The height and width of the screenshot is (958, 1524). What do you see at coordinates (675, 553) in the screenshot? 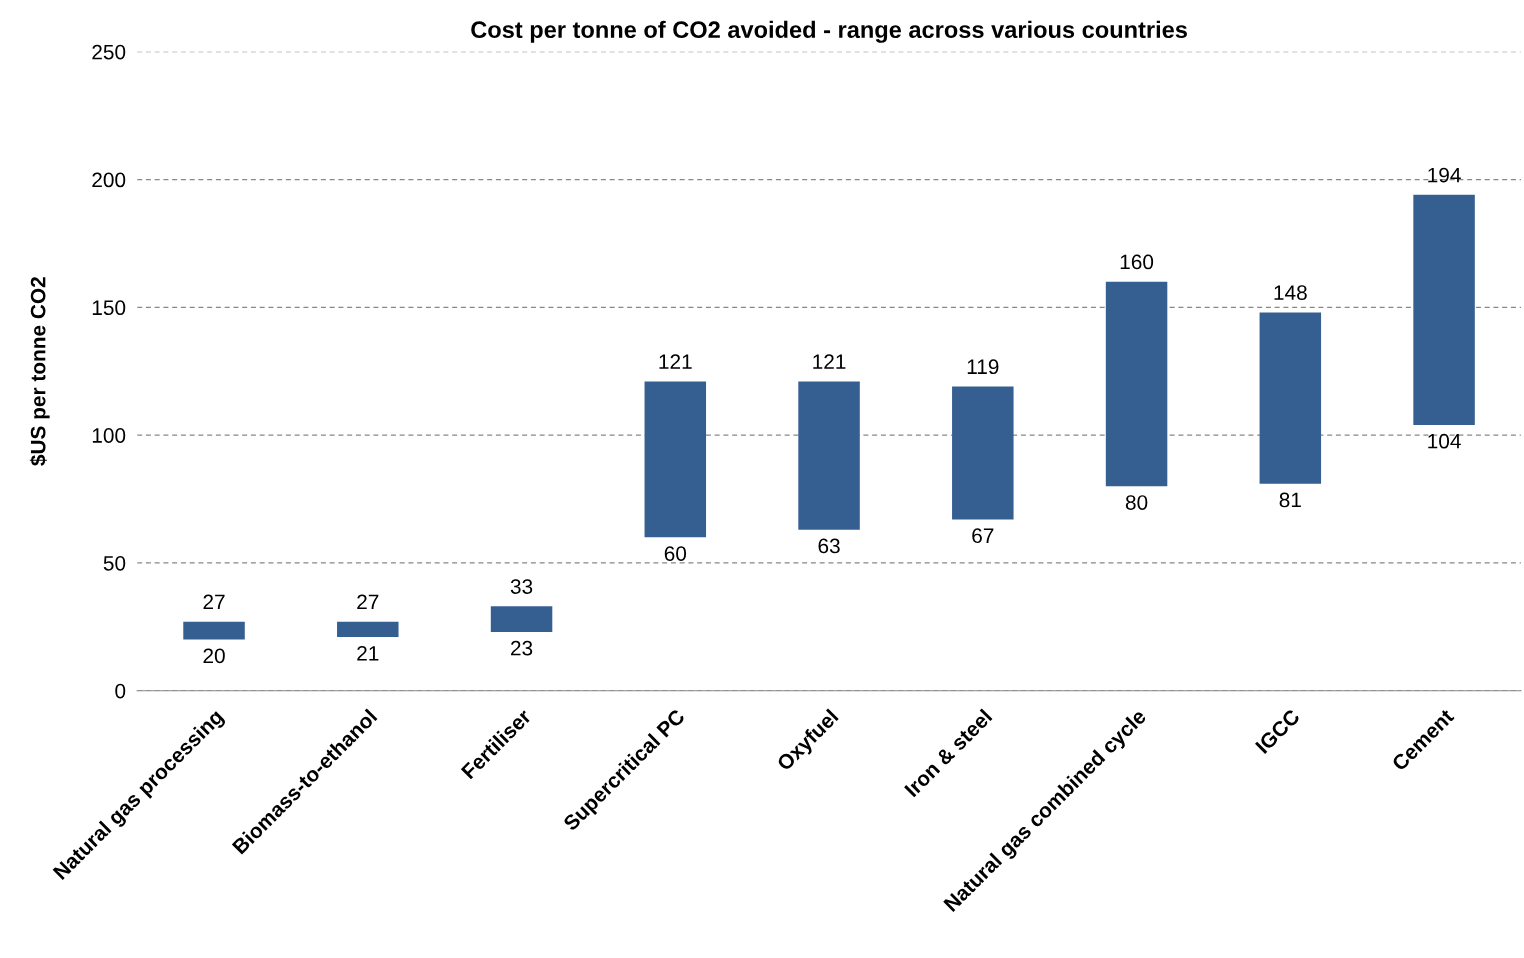
I see `annotation: 60` at bounding box center [675, 553].